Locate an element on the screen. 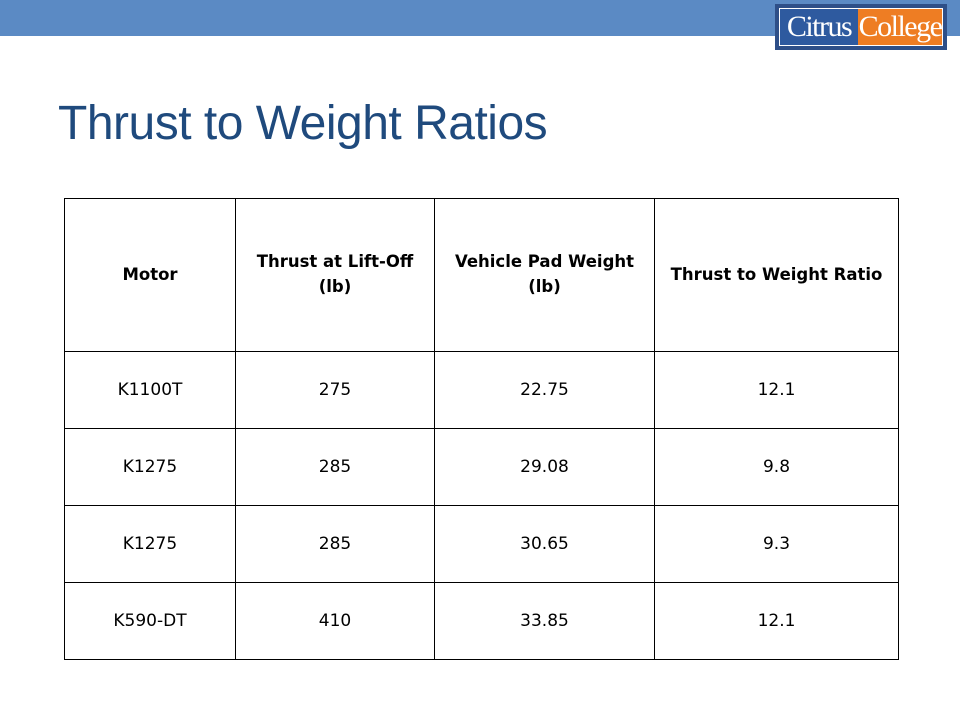  cell-motor: K590-DT is located at coordinates (150, 621).